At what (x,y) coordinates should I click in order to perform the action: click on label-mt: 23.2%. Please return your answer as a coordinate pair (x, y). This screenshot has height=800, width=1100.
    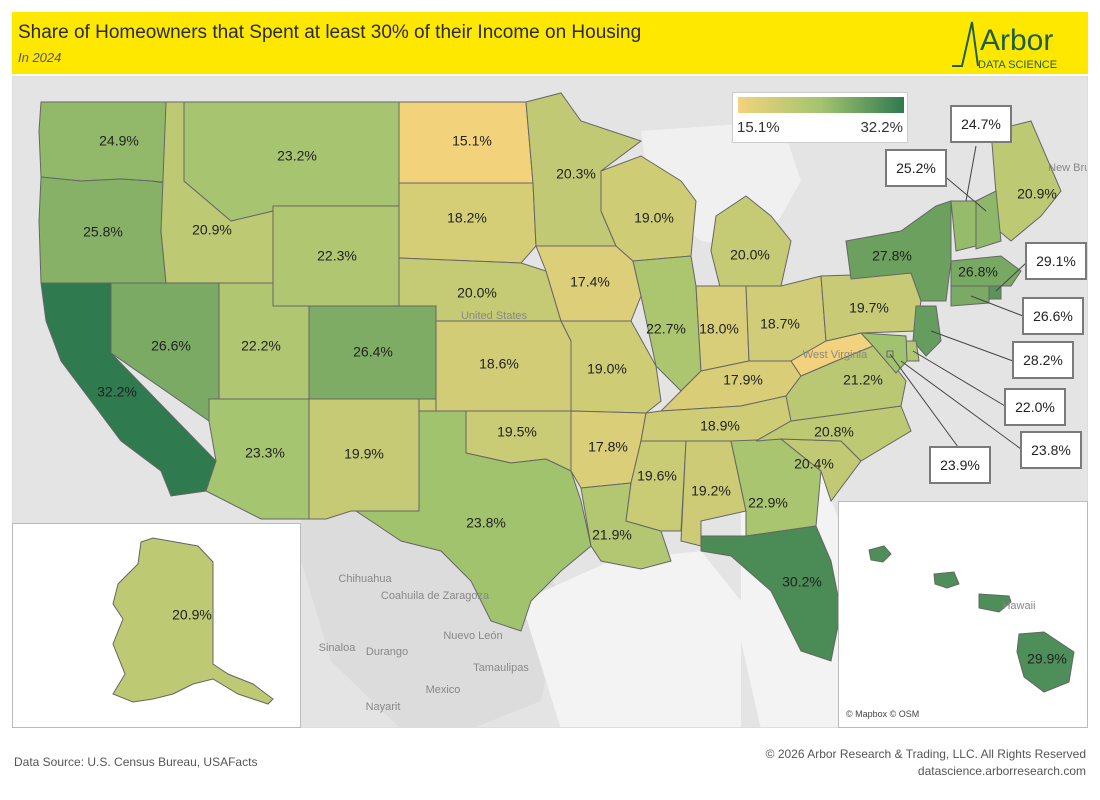
    Looking at the image, I should click on (297, 156).